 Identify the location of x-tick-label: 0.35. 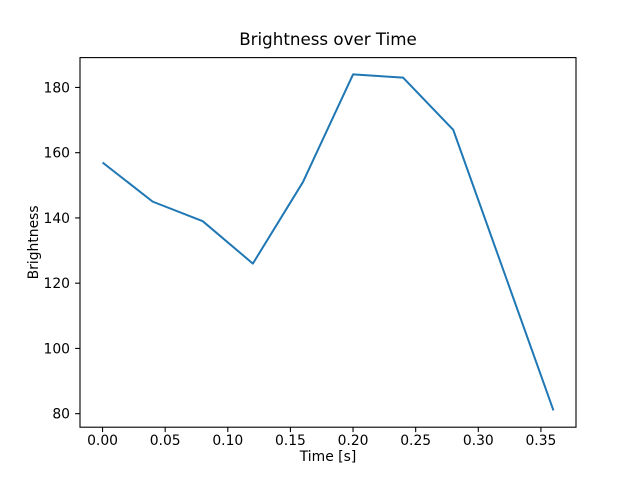
(540, 441).